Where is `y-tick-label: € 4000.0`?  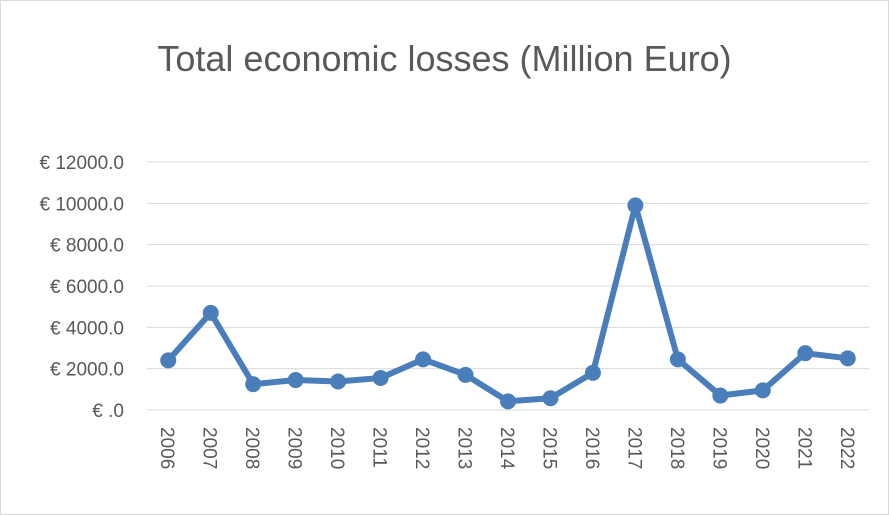
y-tick-label: € 4000.0 is located at coordinates (87, 328).